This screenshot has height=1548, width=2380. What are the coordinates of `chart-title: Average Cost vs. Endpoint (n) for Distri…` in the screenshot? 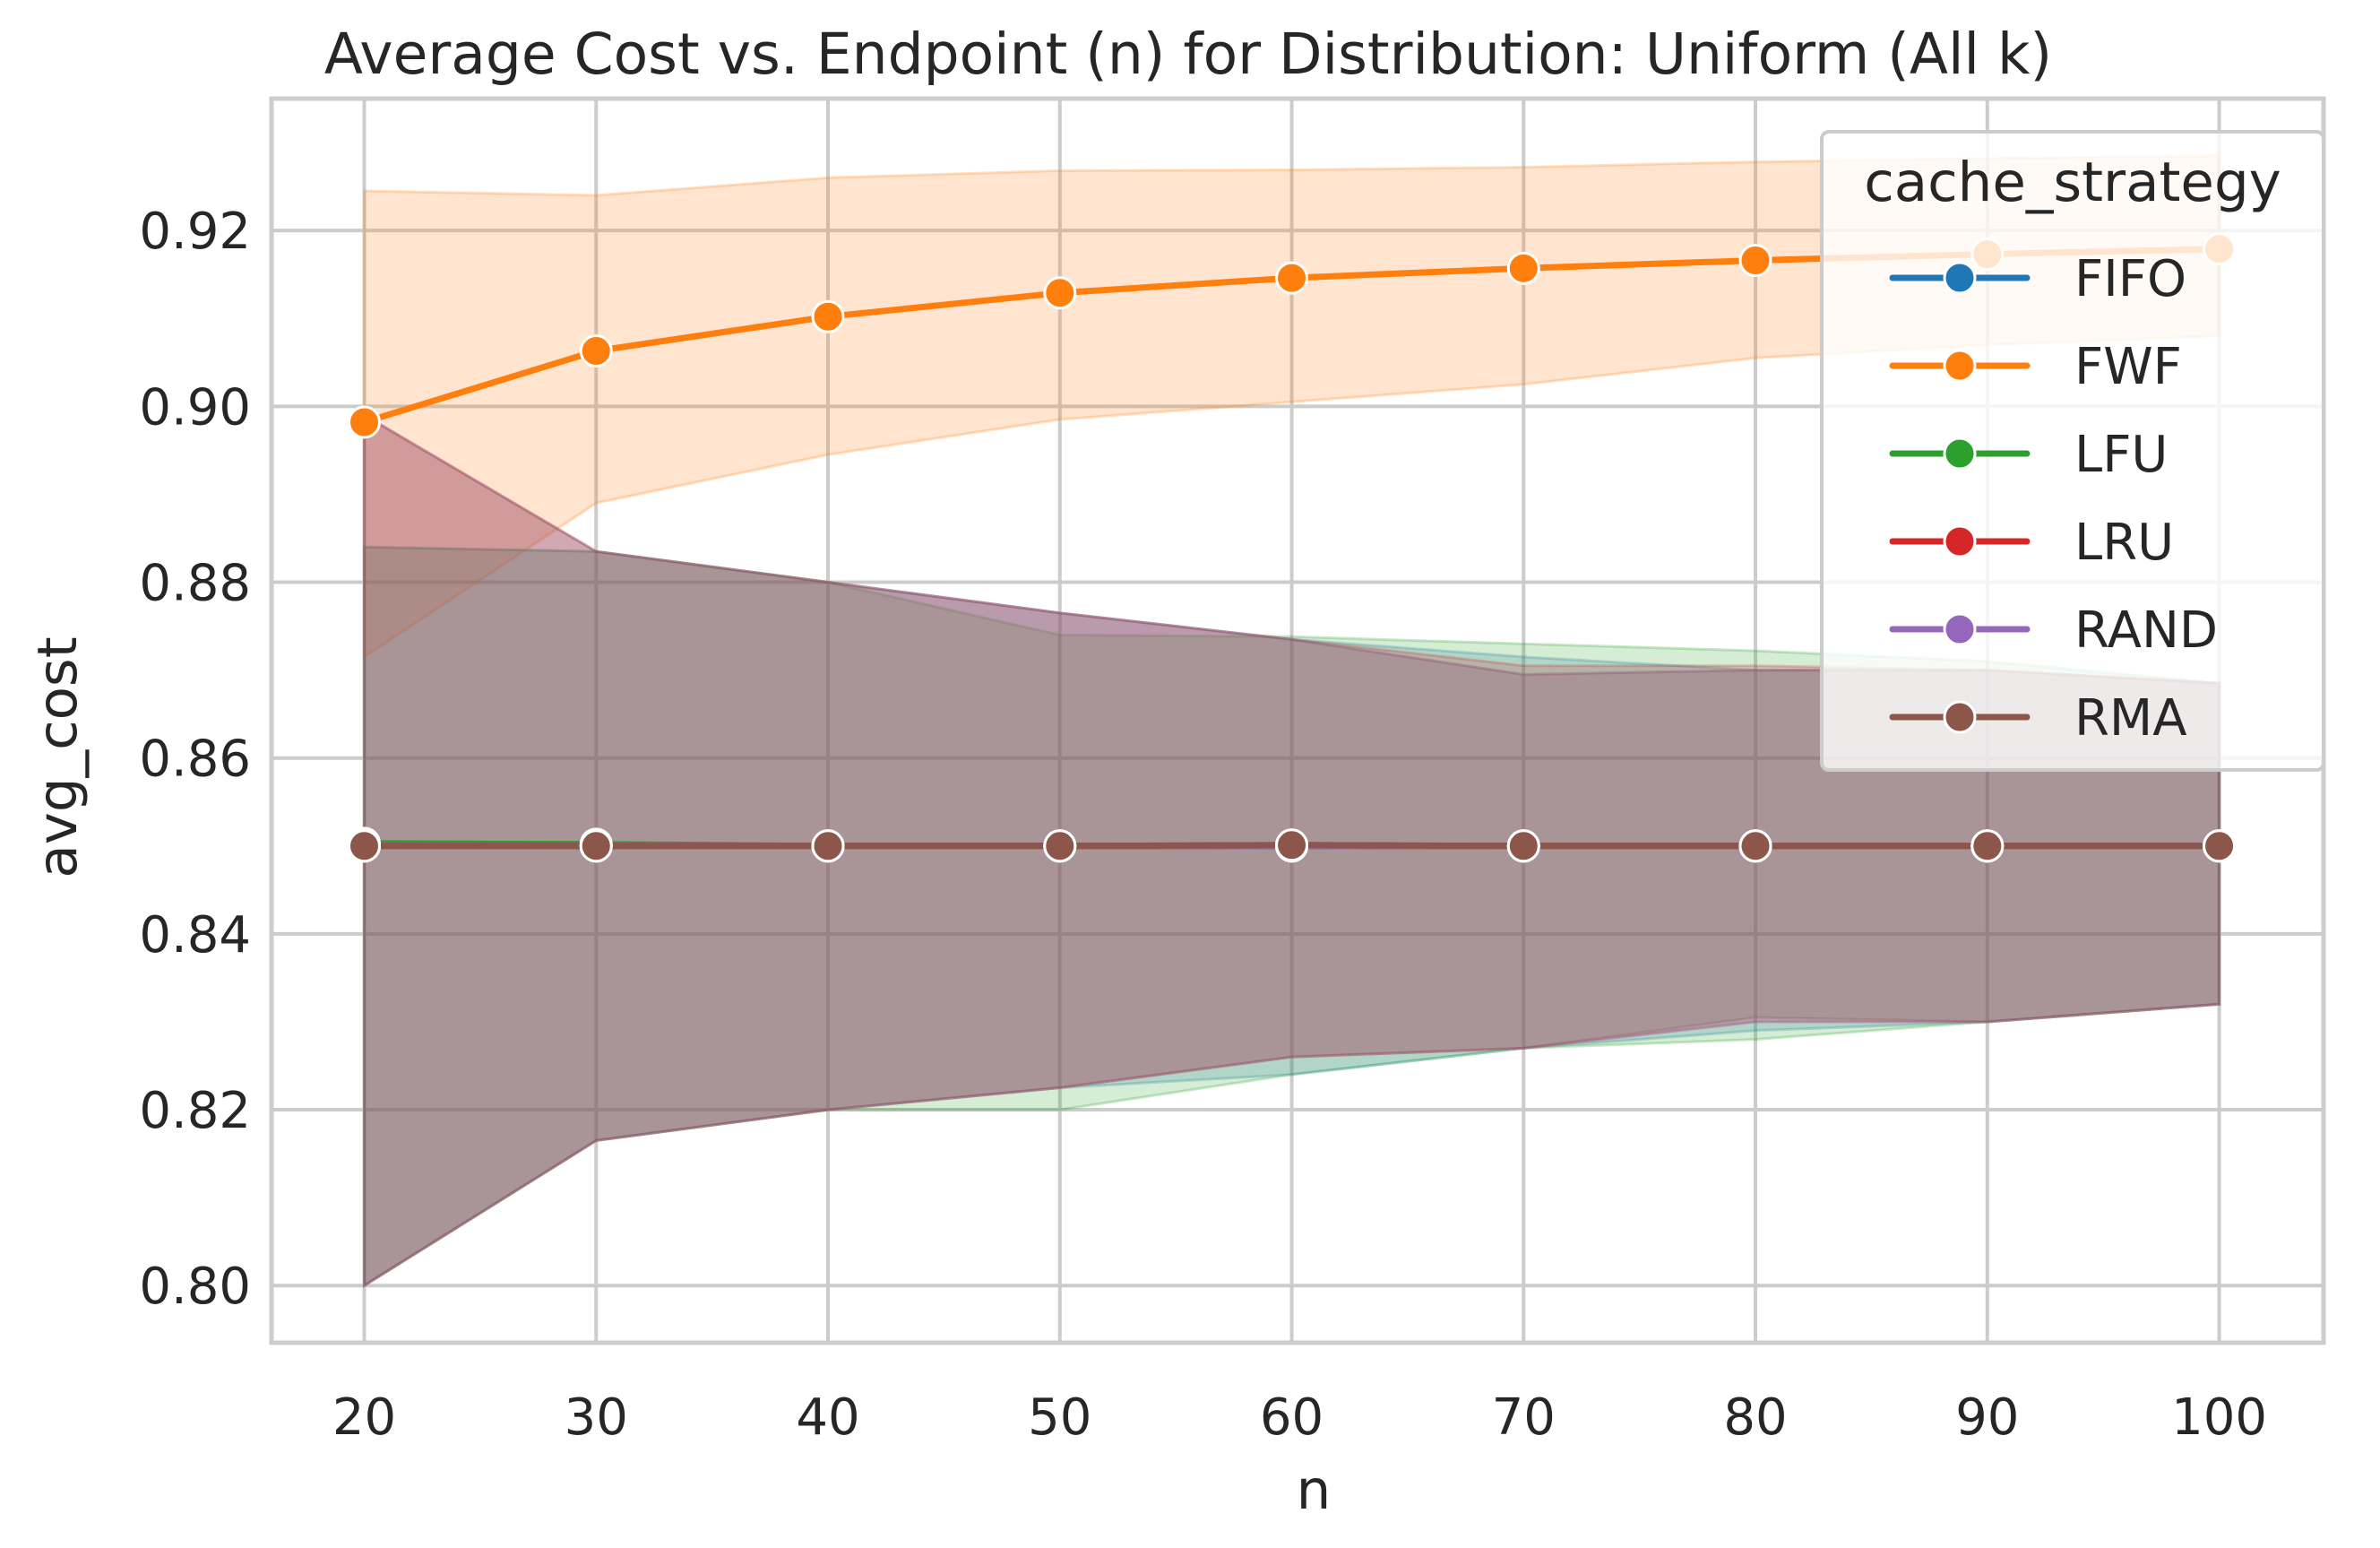 It's located at (1188, 54).